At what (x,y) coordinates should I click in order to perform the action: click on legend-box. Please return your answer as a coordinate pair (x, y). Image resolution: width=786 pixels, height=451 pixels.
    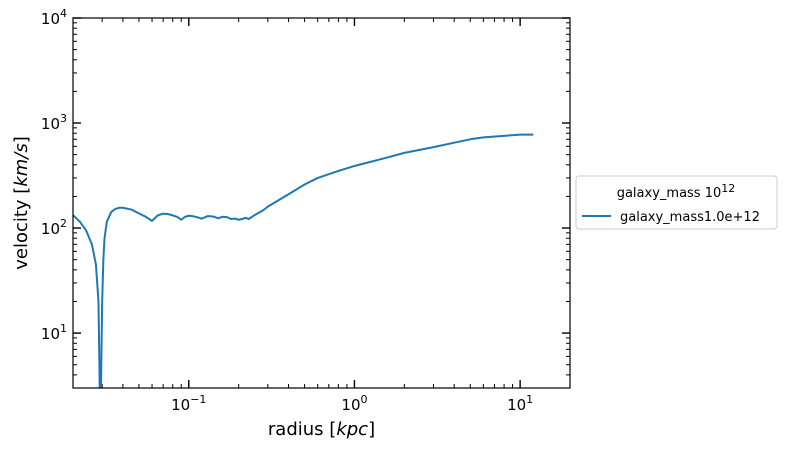
    Looking at the image, I should click on (676, 202).